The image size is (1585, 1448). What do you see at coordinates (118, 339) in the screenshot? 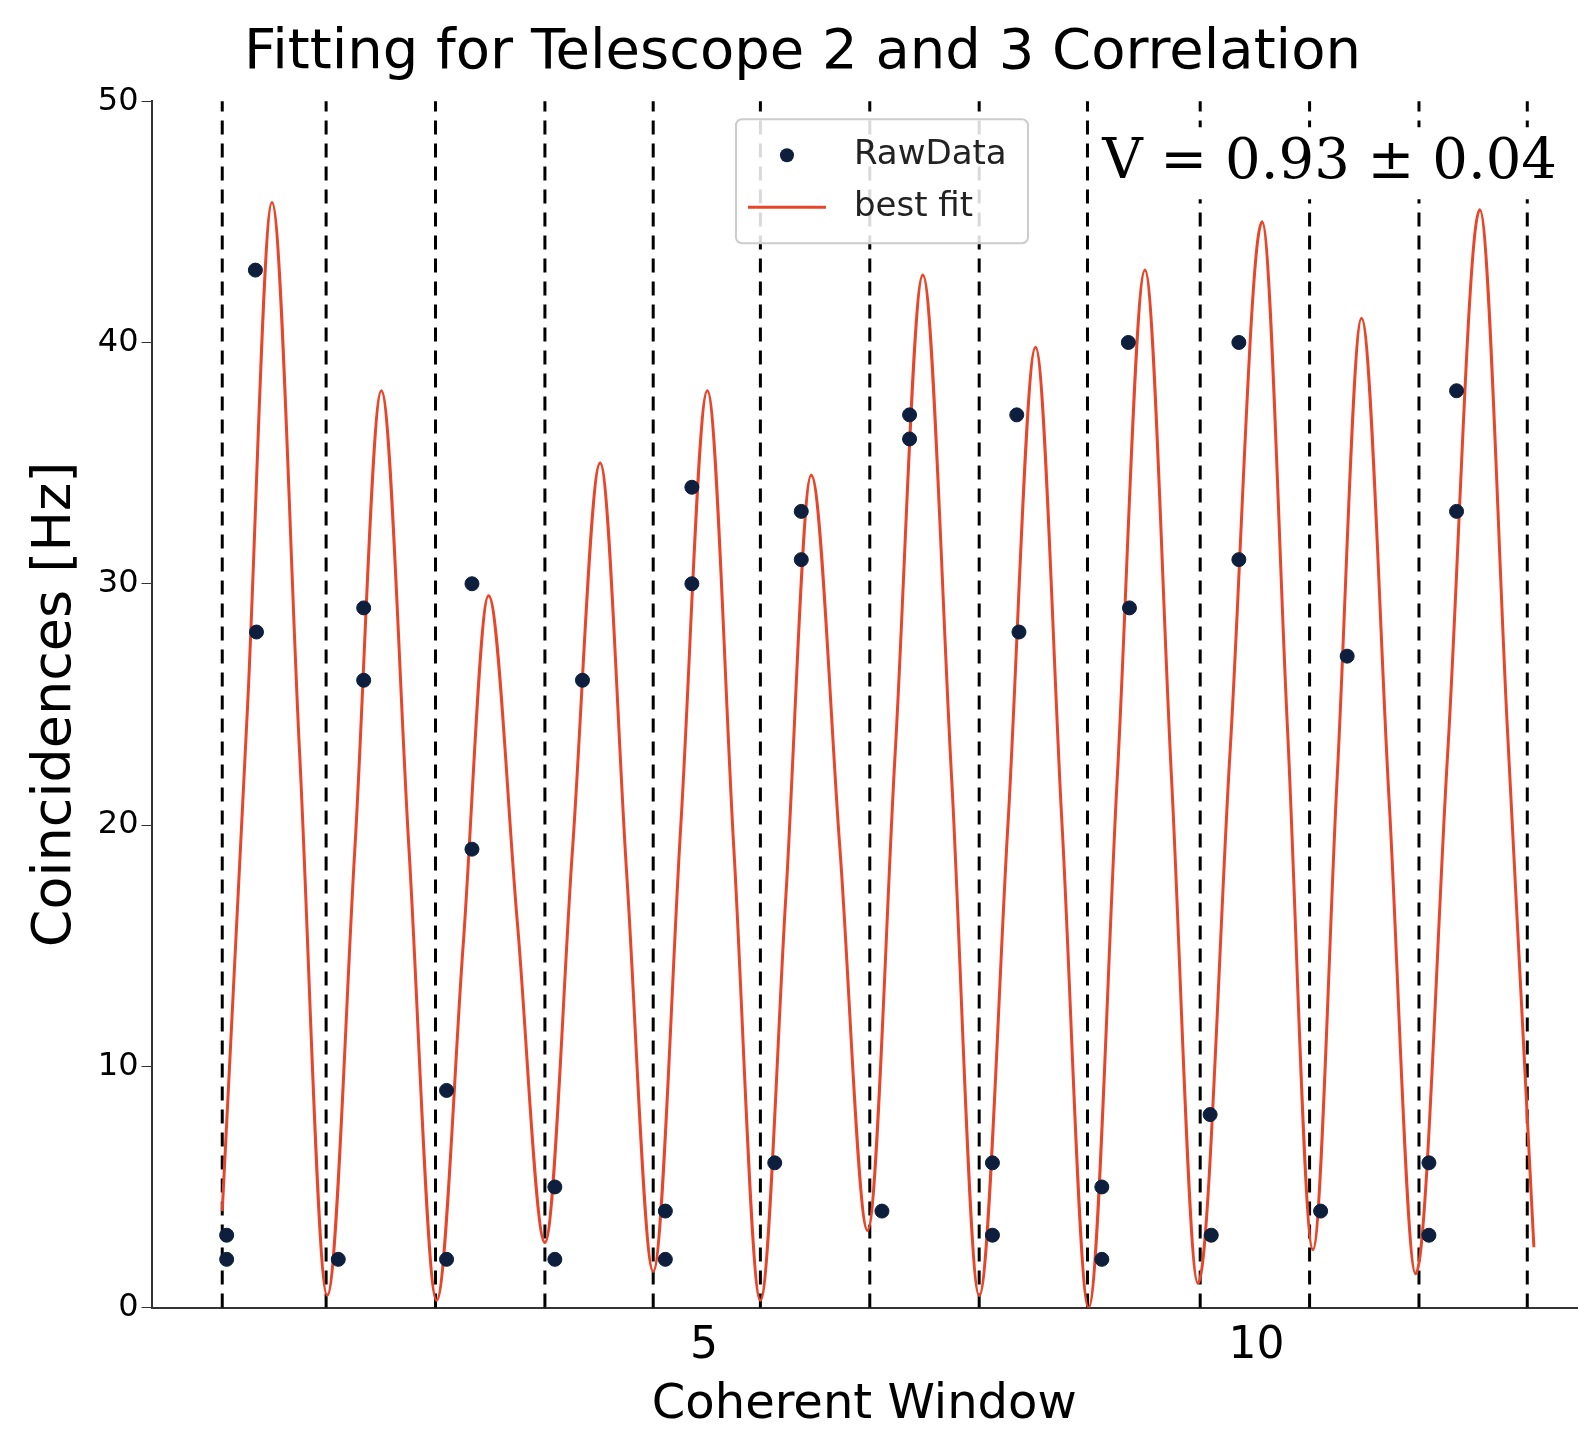
I see `y-tick-label: 40` at bounding box center [118, 339].